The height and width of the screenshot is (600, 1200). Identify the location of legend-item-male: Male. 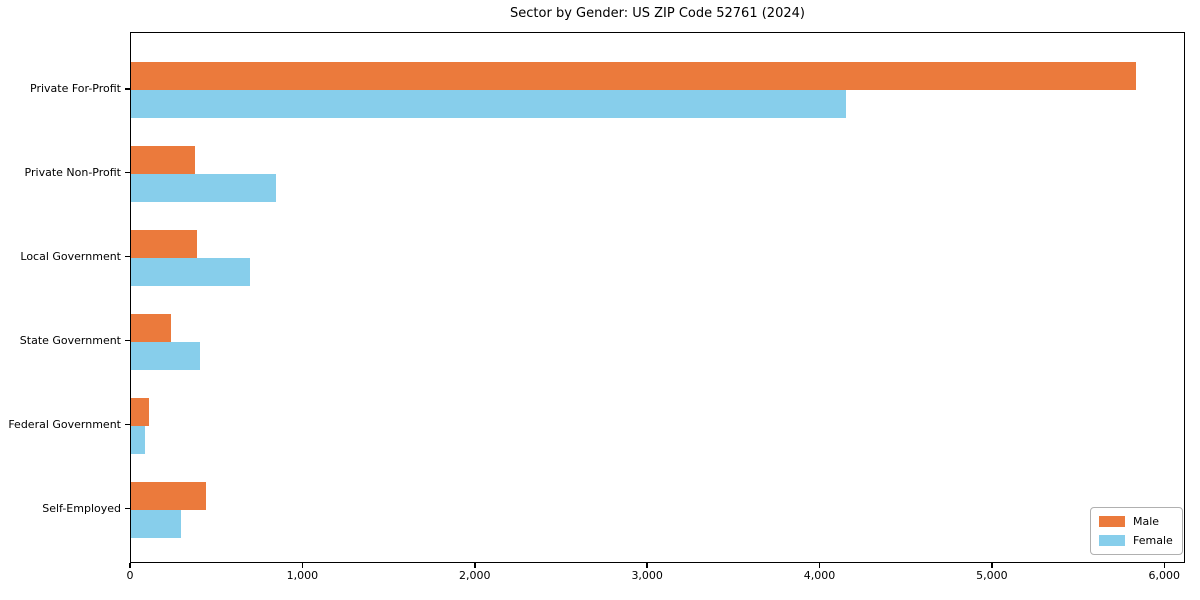
(1136, 521).